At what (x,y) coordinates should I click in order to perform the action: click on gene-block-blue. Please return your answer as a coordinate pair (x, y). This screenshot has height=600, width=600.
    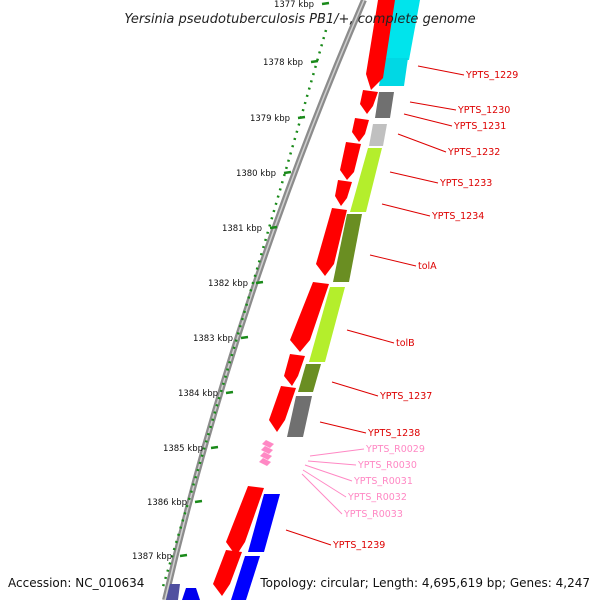
    Looking at the image, I should click on (264, 523).